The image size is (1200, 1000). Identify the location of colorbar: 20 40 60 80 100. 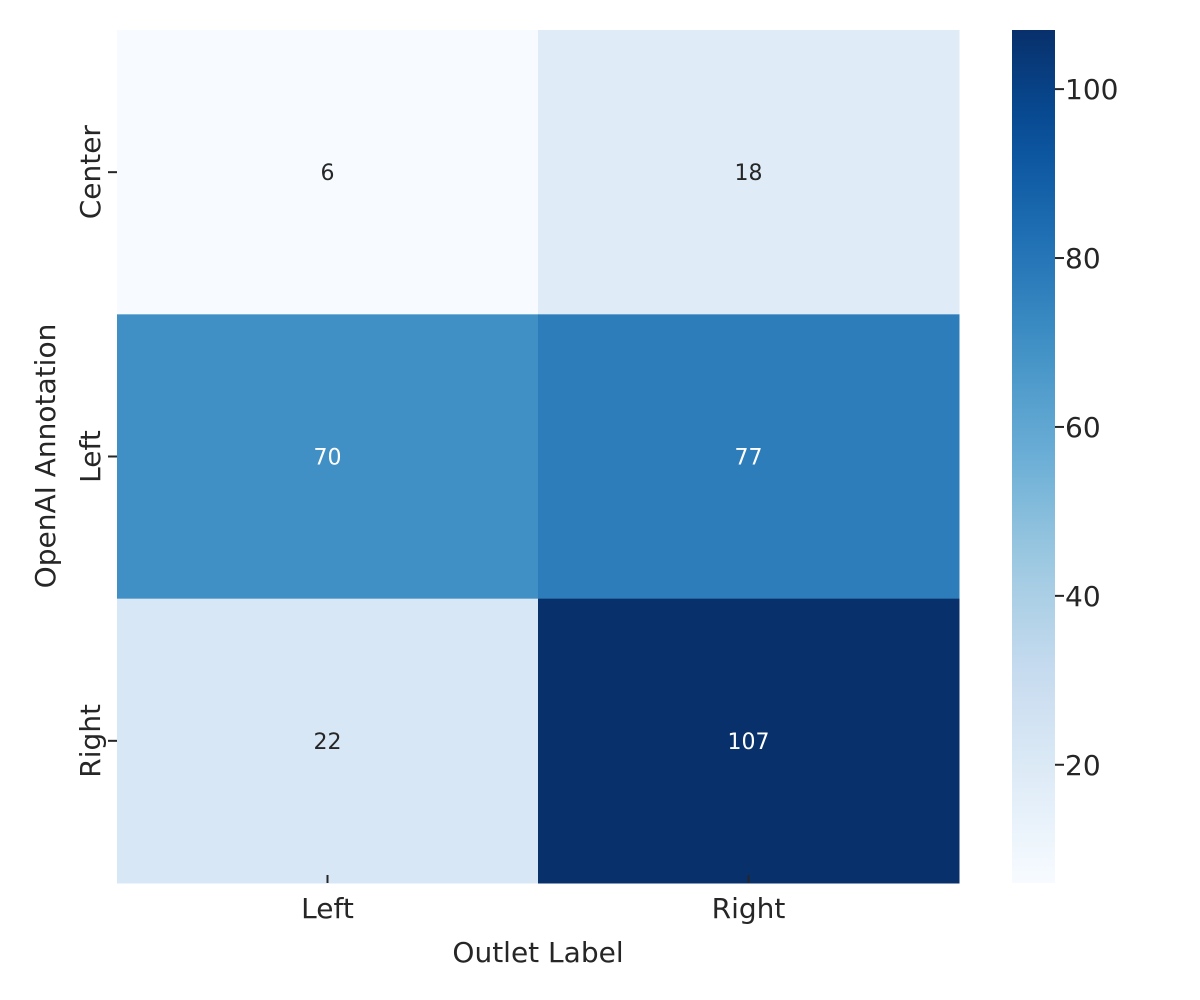
(1065, 456).